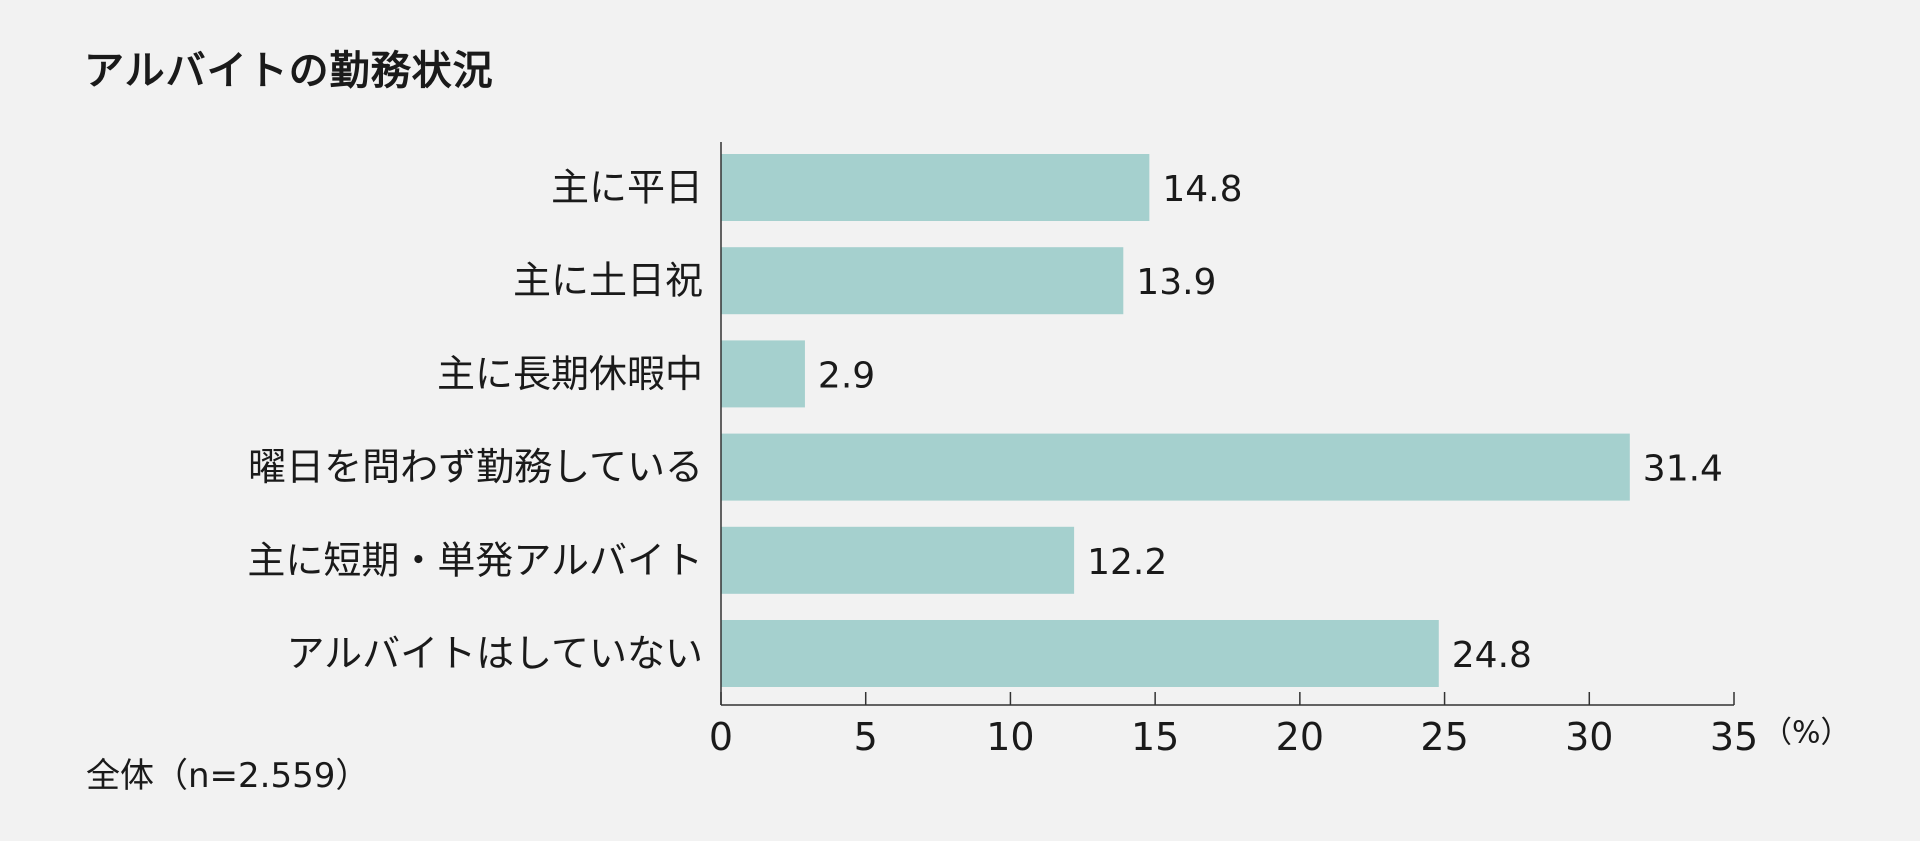 Image resolution: width=1920 pixels, height=841 pixels. What do you see at coordinates (1683, 469) in the screenshot?
I see `data-label: 31.4` at bounding box center [1683, 469].